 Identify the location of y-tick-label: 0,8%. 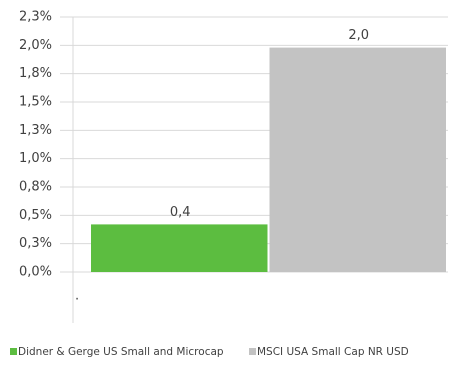
(35, 187).